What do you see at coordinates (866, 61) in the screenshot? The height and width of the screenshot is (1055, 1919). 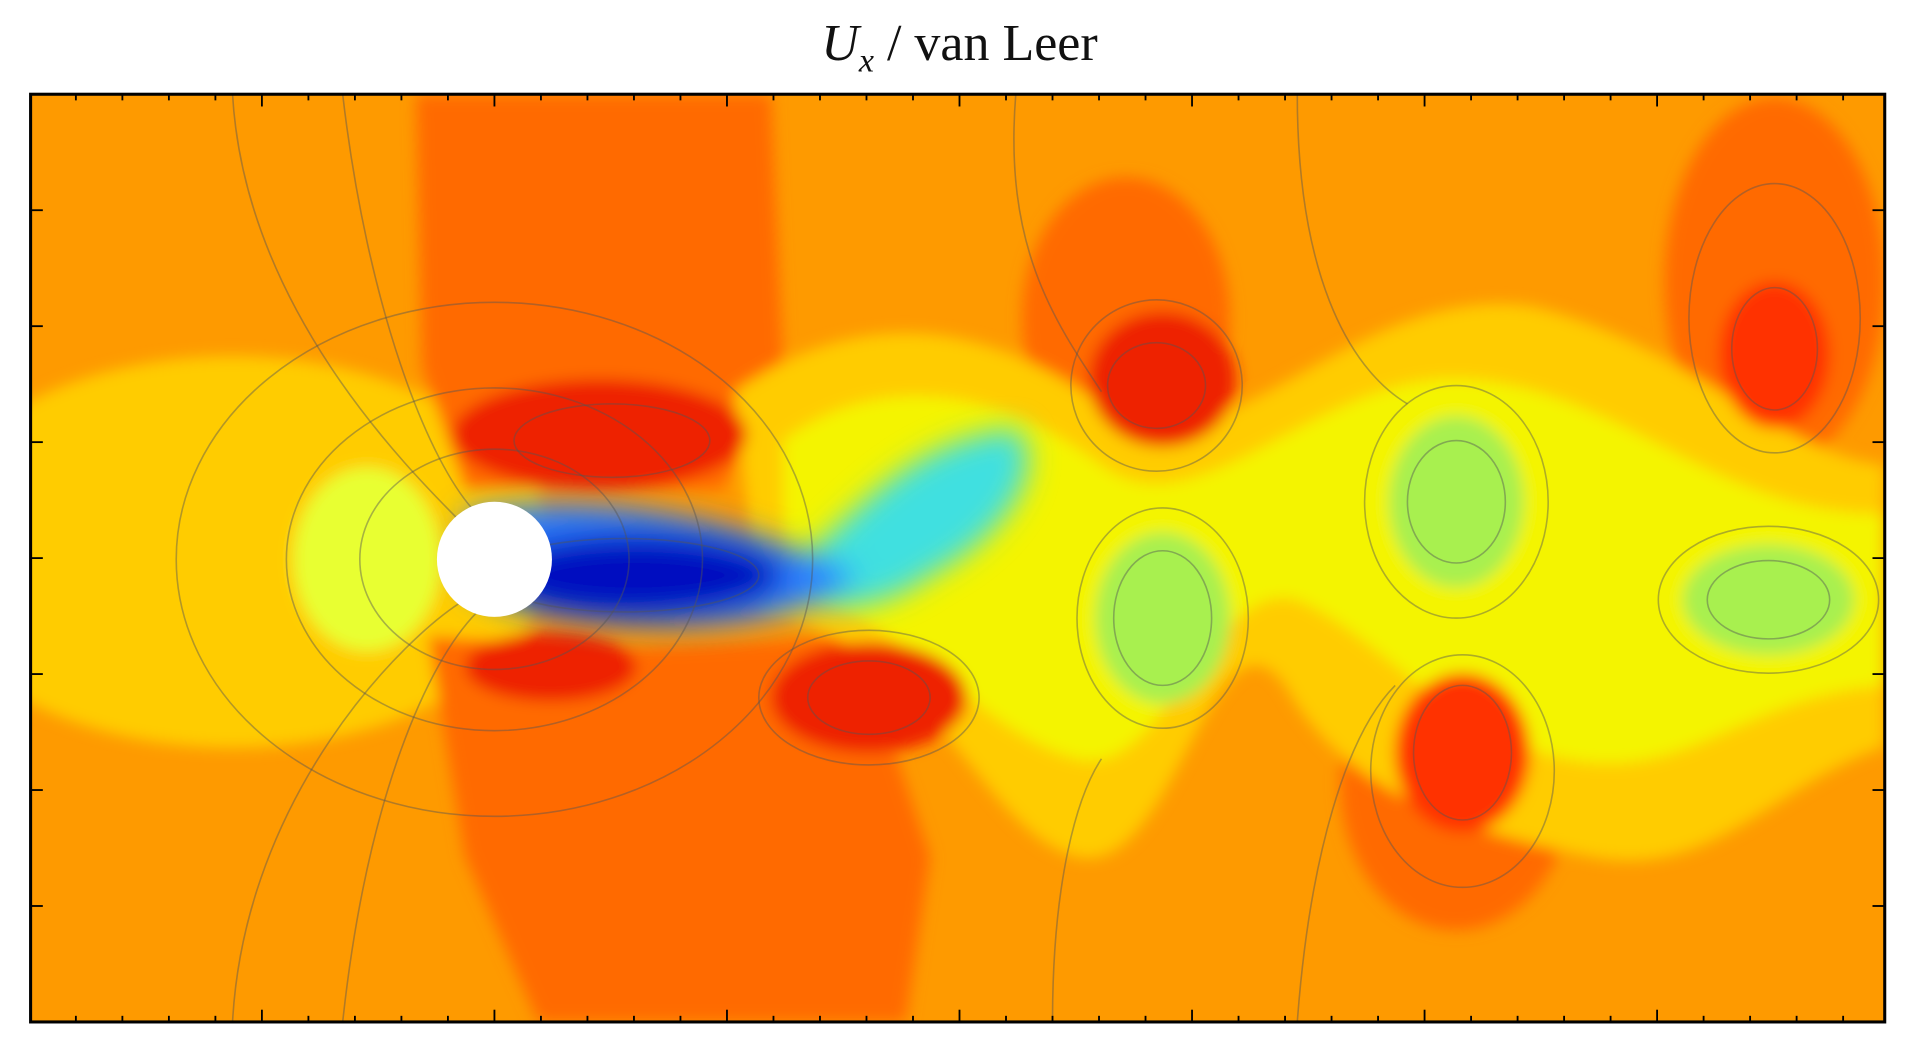 I see `title-subscript: x` at bounding box center [866, 61].